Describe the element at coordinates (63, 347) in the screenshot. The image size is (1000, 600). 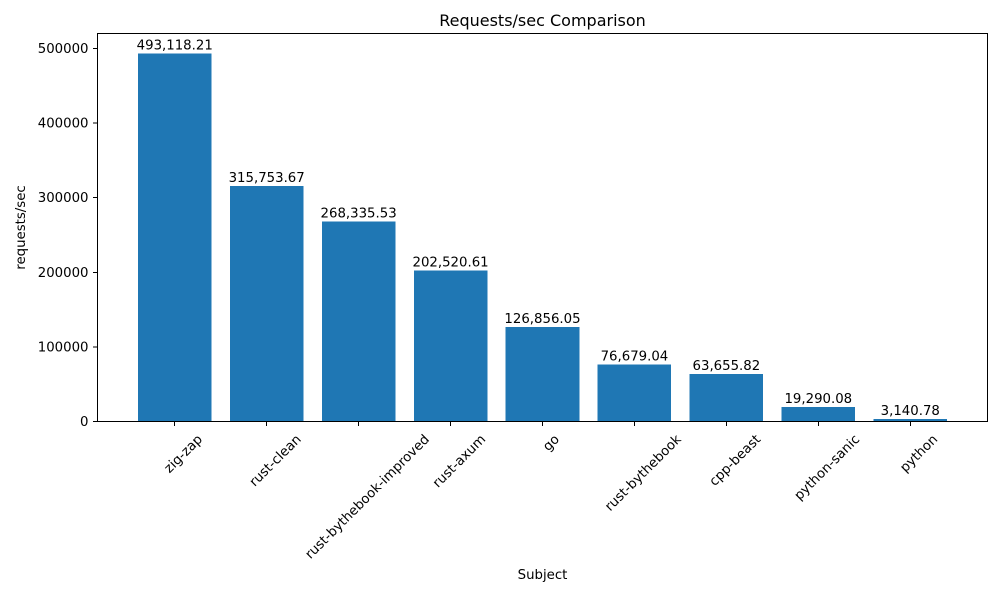
I see `y-tick-label: 100000` at that location.